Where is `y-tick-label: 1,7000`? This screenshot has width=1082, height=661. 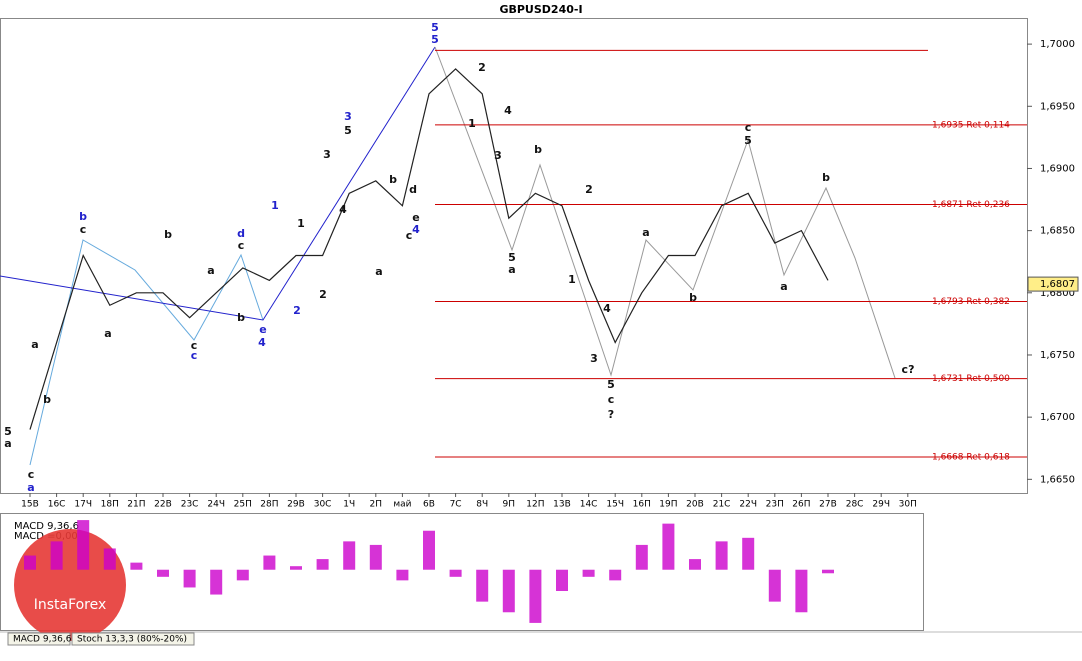 y-tick-label: 1,7000 is located at coordinates (1057, 44).